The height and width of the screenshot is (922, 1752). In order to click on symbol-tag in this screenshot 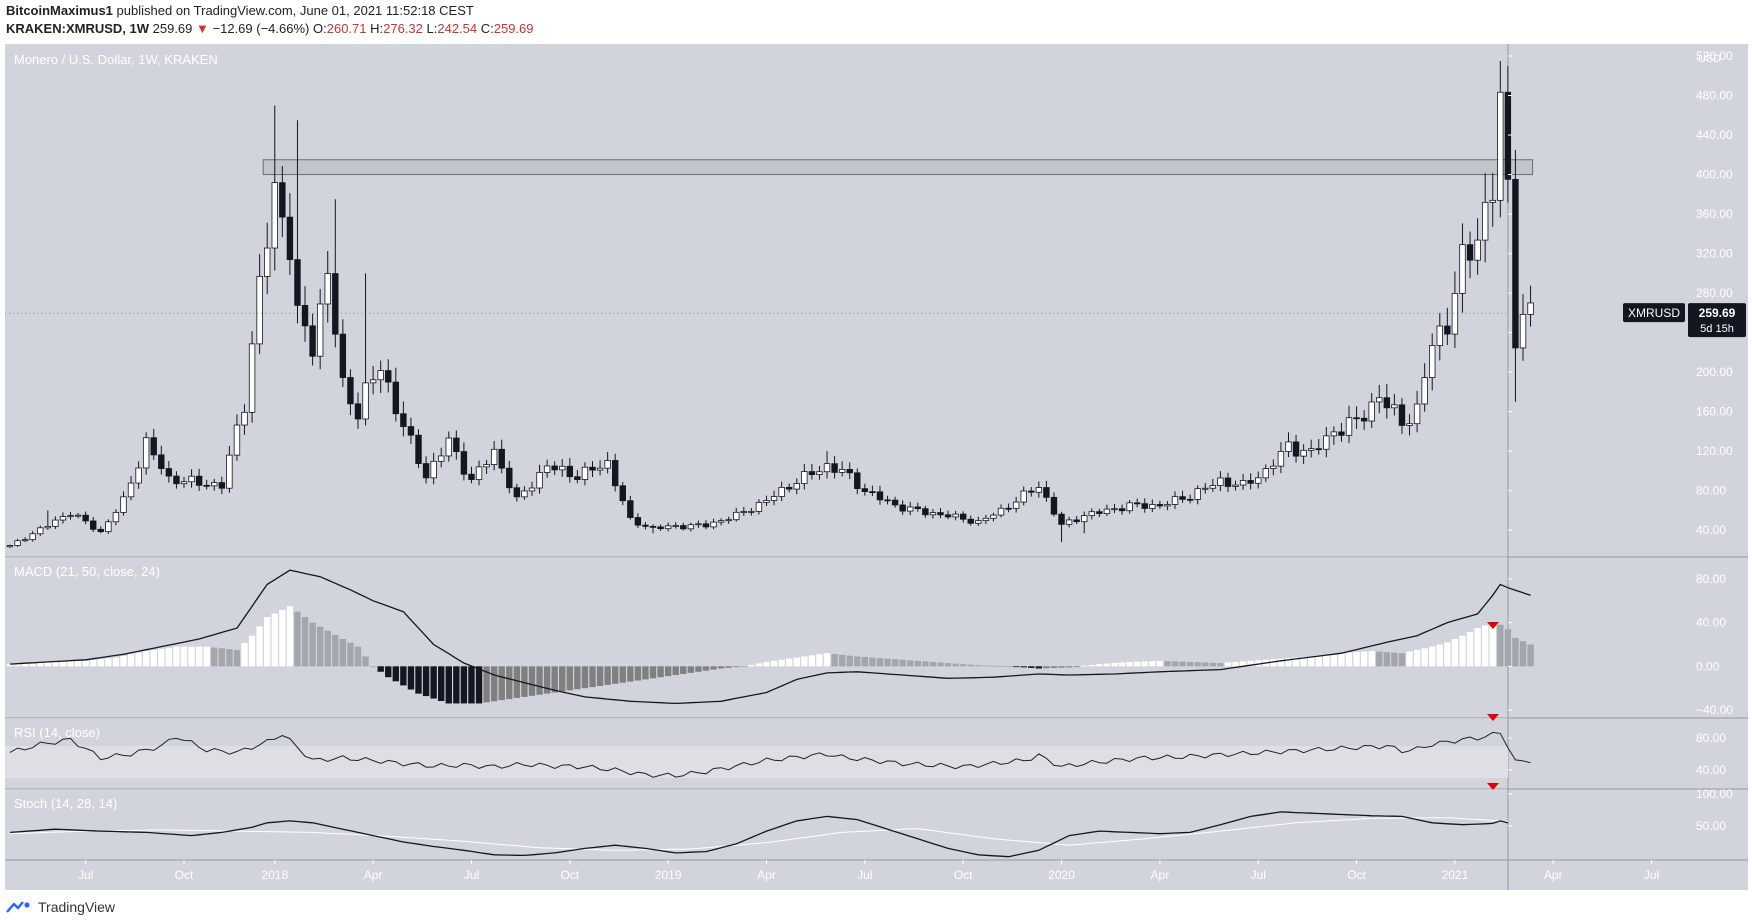, I will do `click(1654, 313)`.